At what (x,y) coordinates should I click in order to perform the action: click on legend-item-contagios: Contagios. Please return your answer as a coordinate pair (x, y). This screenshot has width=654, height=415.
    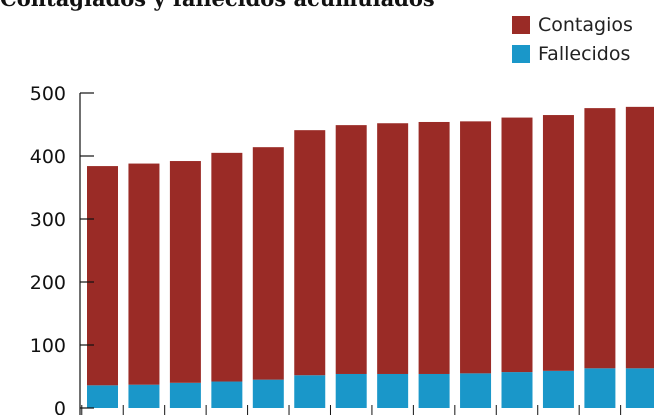
    Looking at the image, I should click on (572, 24).